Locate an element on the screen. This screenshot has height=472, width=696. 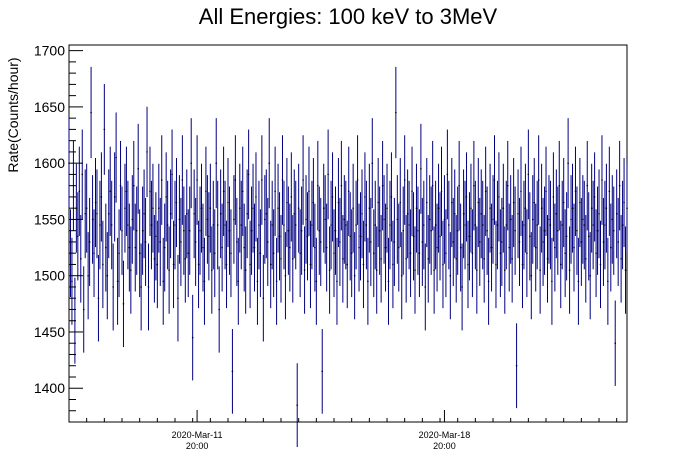
y-tick-label: 1550 is located at coordinates (49, 219).